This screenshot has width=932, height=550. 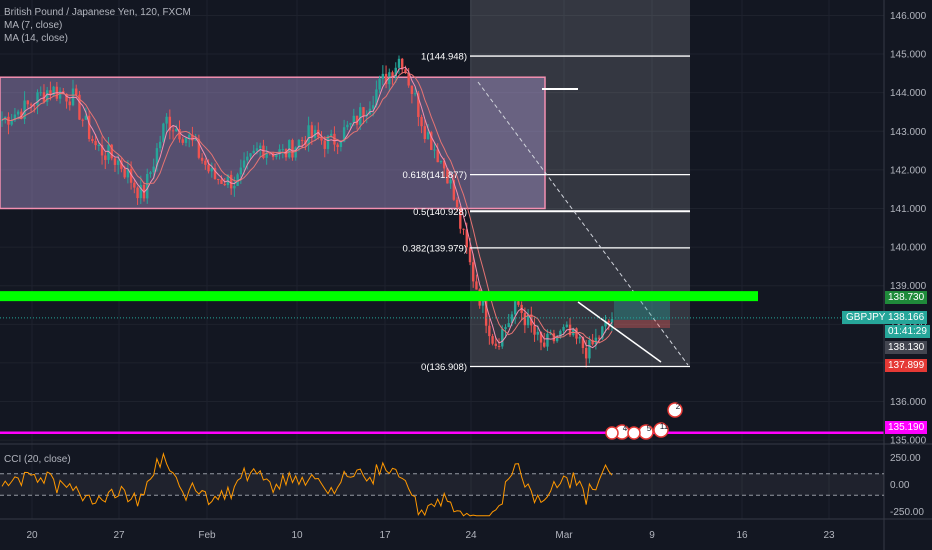 I want to click on channel-rectangle, so click(x=273, y=143).